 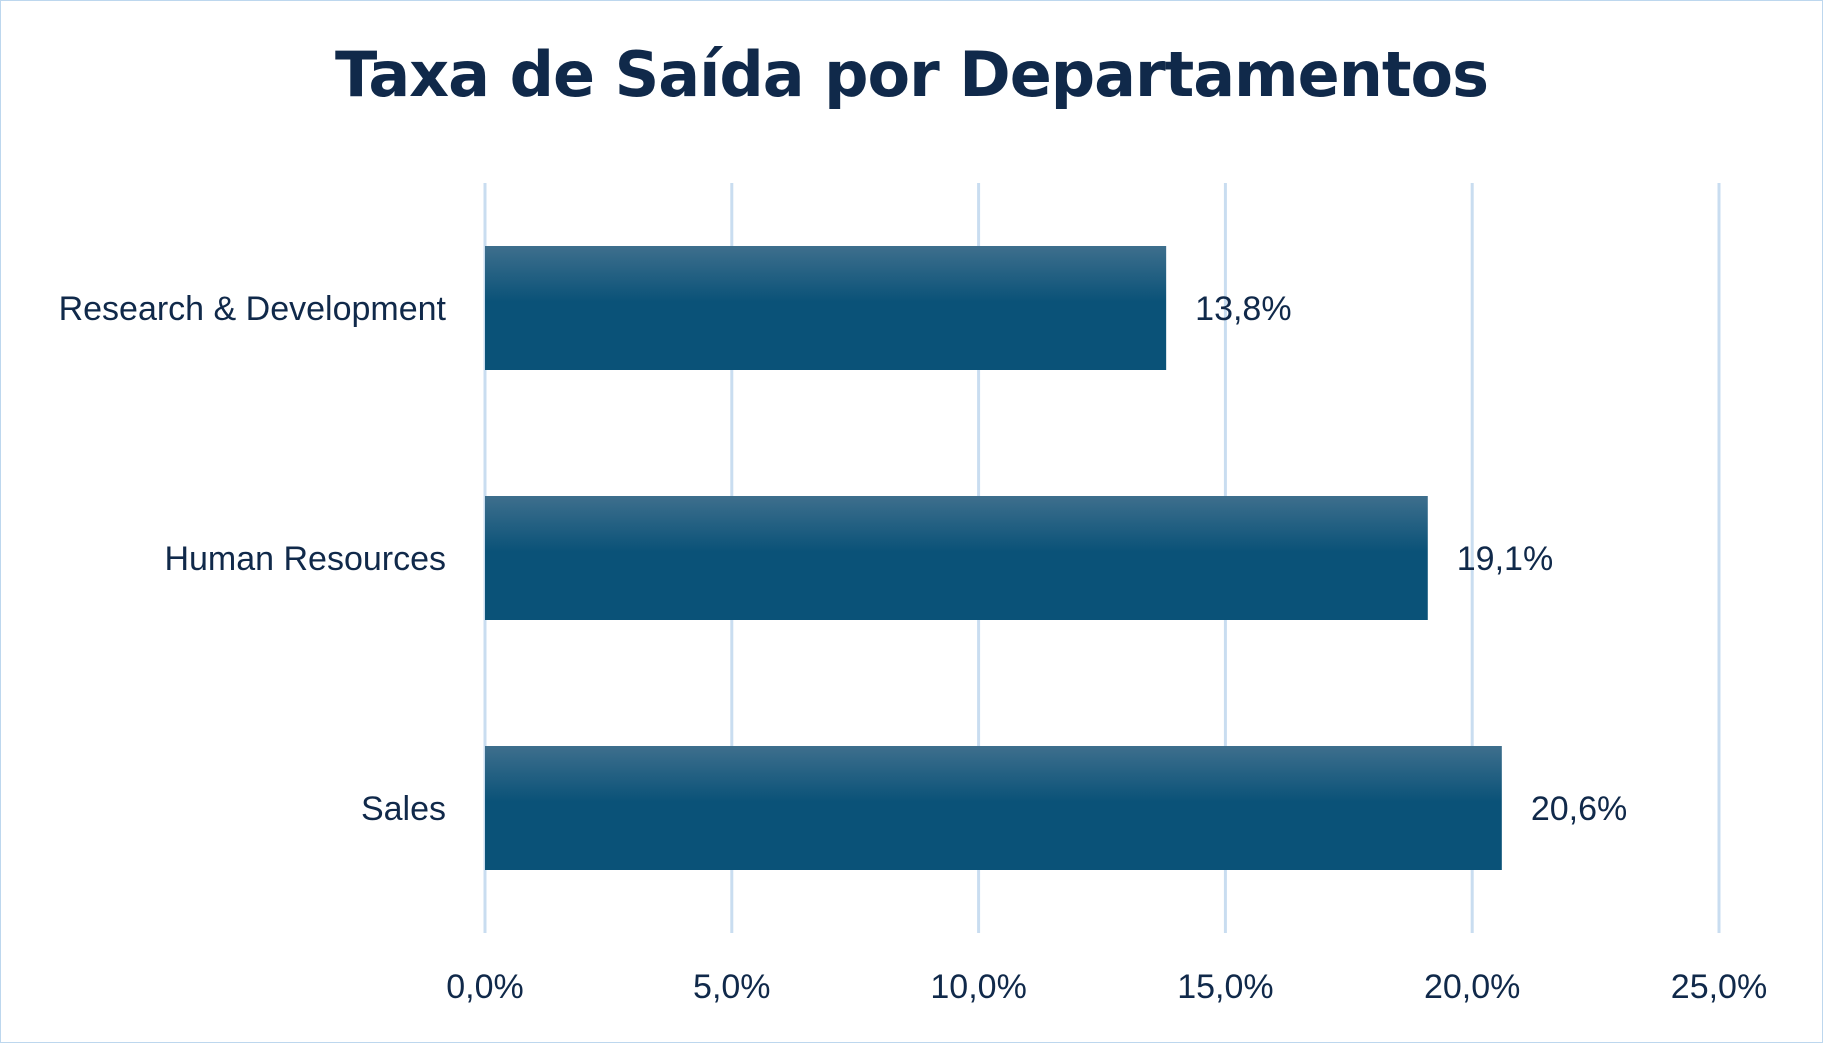 What do you see at coordinates (485, 987) in the screenshot?
I see `x-tick-label: 0,0%` at bounding box center [485, 987].